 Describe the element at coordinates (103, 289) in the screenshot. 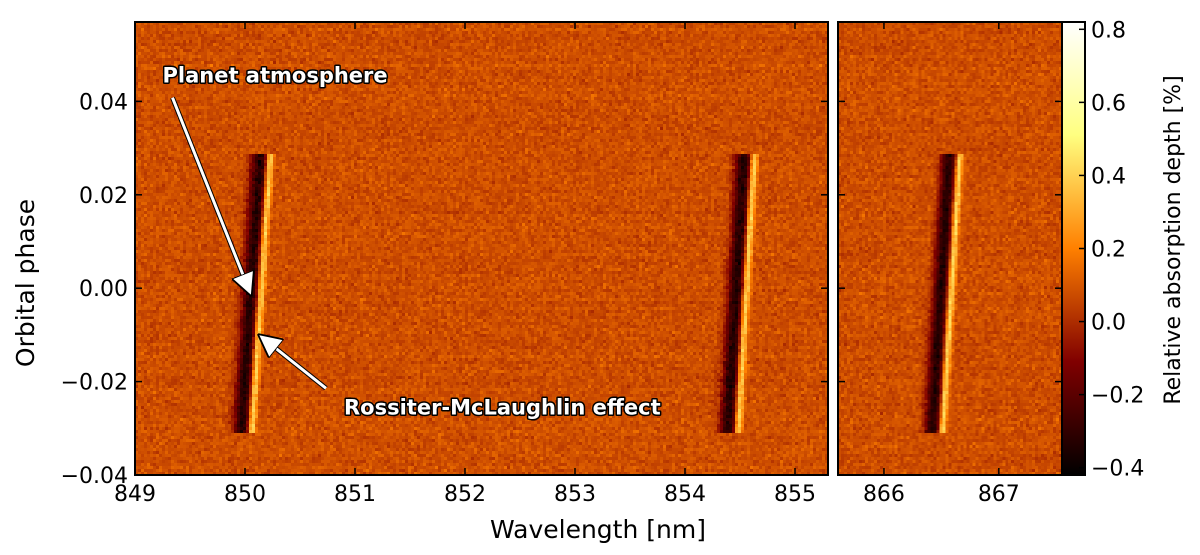

I see `y-tick-label: 0.00` at that location.